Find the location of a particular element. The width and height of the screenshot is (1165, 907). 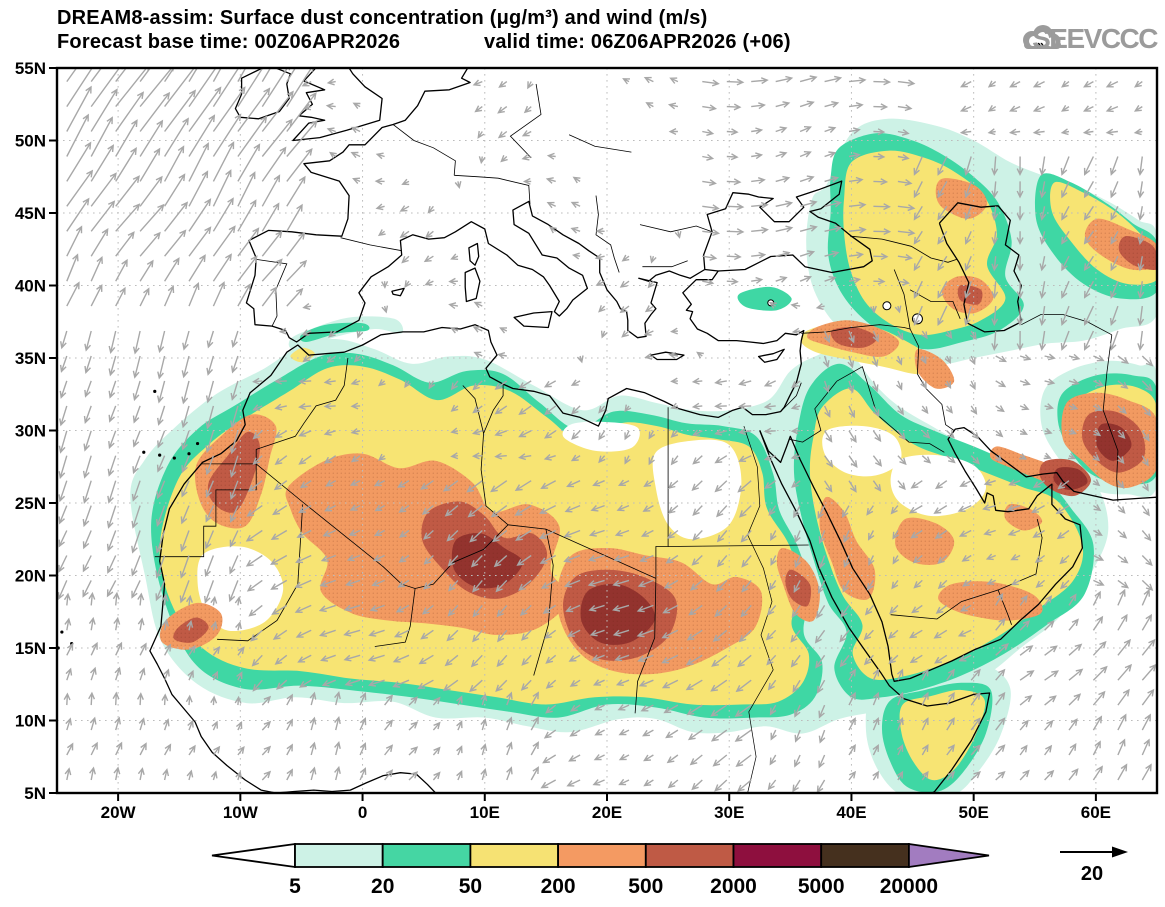

cloud-icon: » is located at coordinates (1042, 38).